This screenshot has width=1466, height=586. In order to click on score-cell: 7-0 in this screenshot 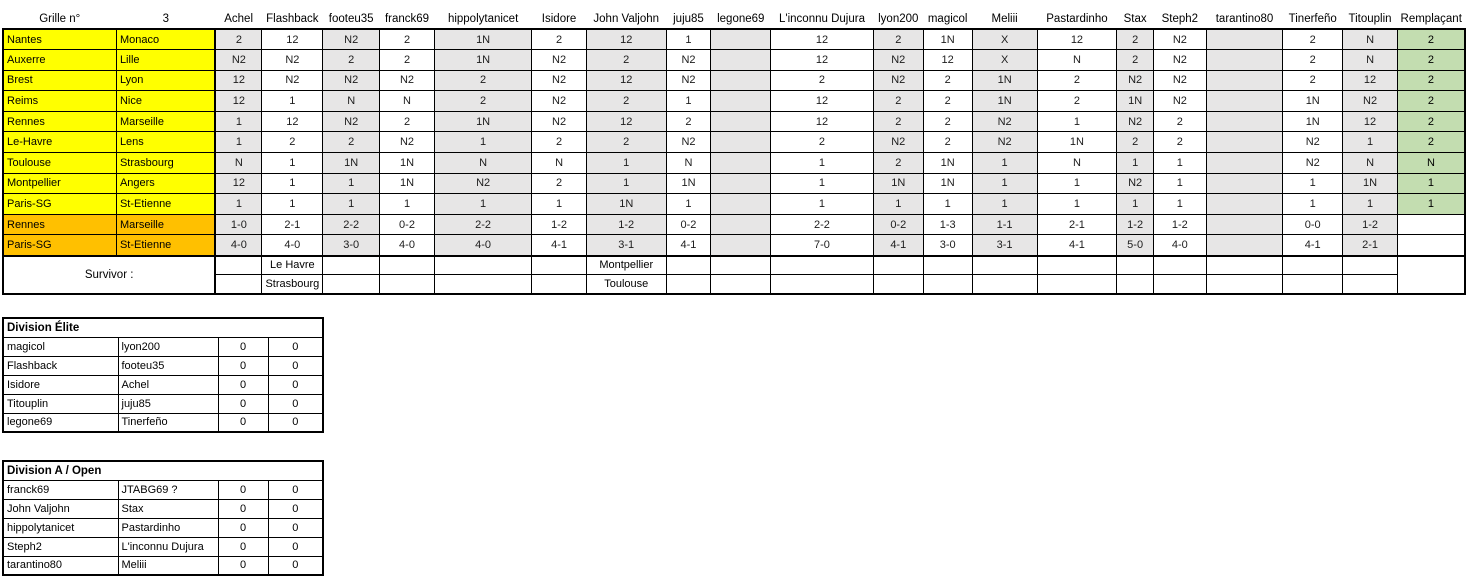, I will do `click(822, 245)`.